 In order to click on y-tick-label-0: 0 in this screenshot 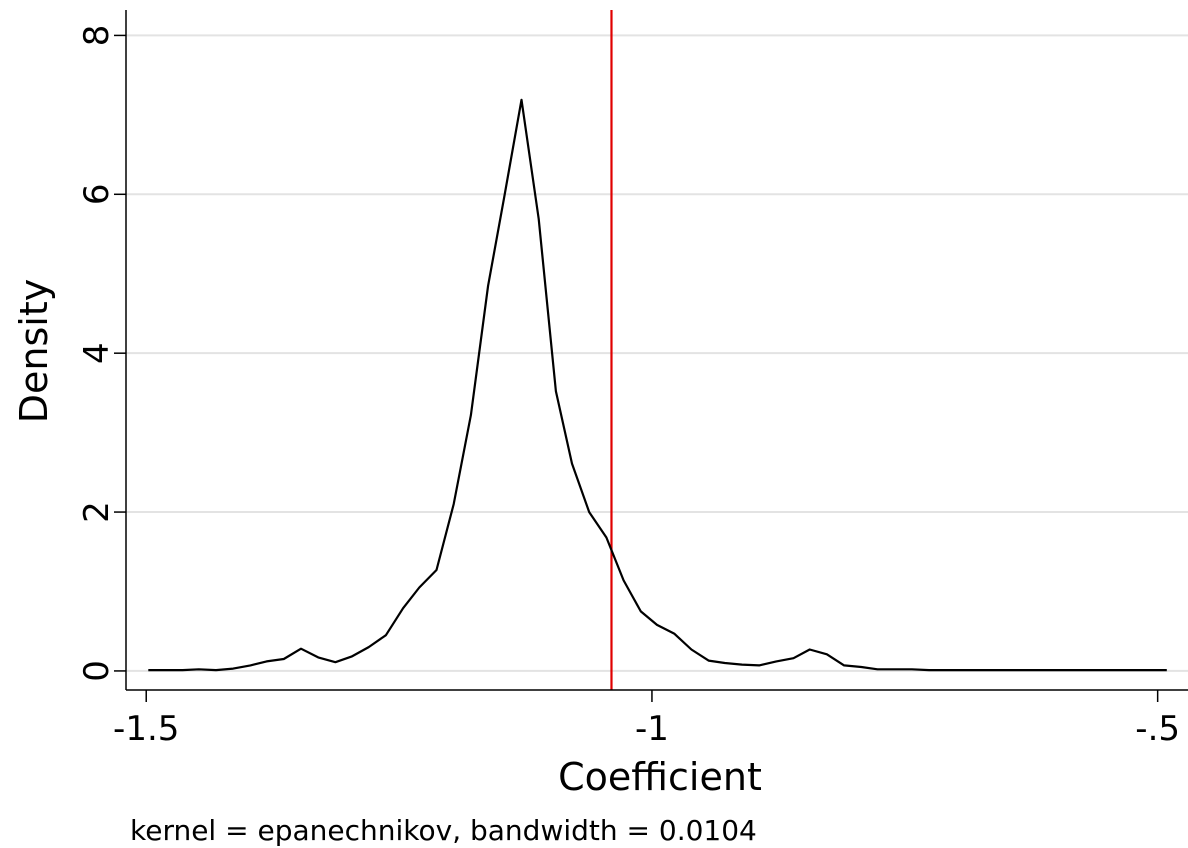, I will do `click(97, 671)`.